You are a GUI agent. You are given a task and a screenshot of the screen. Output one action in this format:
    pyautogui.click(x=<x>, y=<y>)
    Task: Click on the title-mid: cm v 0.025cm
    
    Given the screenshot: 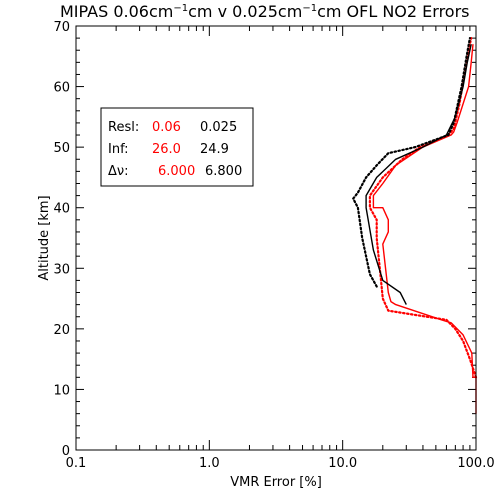 What is the action you would take?
    pyautogui.click(x=245, y=11)
    